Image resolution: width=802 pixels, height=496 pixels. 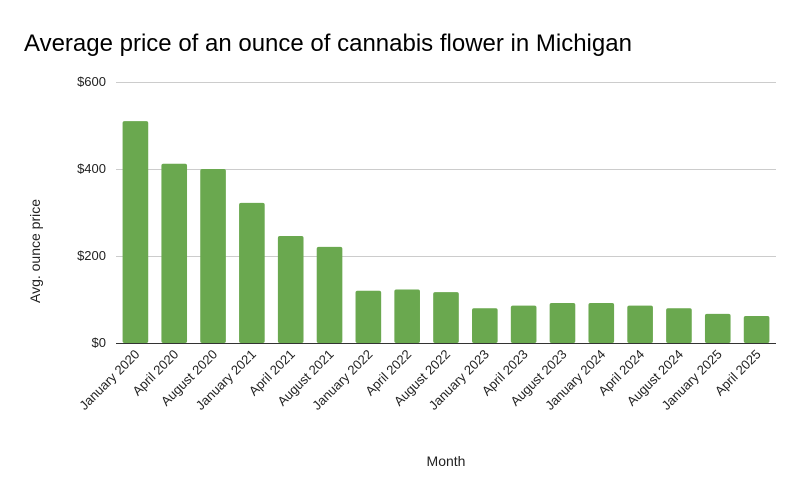 What do you see at coordinates (91, 168) in the screenshot?
I see `y-tick-label: $400` at bounding box center [91, 168].